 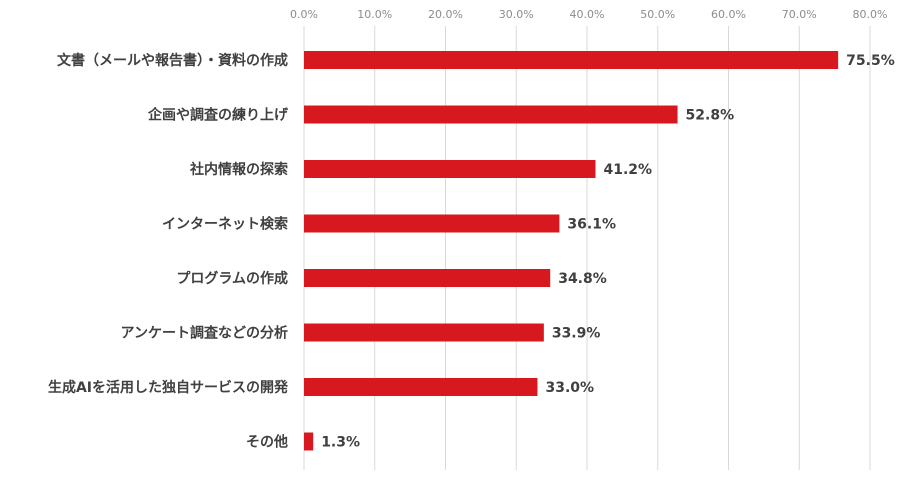 I want to click on x-tick-label: 20.0%, so click(x=445, y=14).